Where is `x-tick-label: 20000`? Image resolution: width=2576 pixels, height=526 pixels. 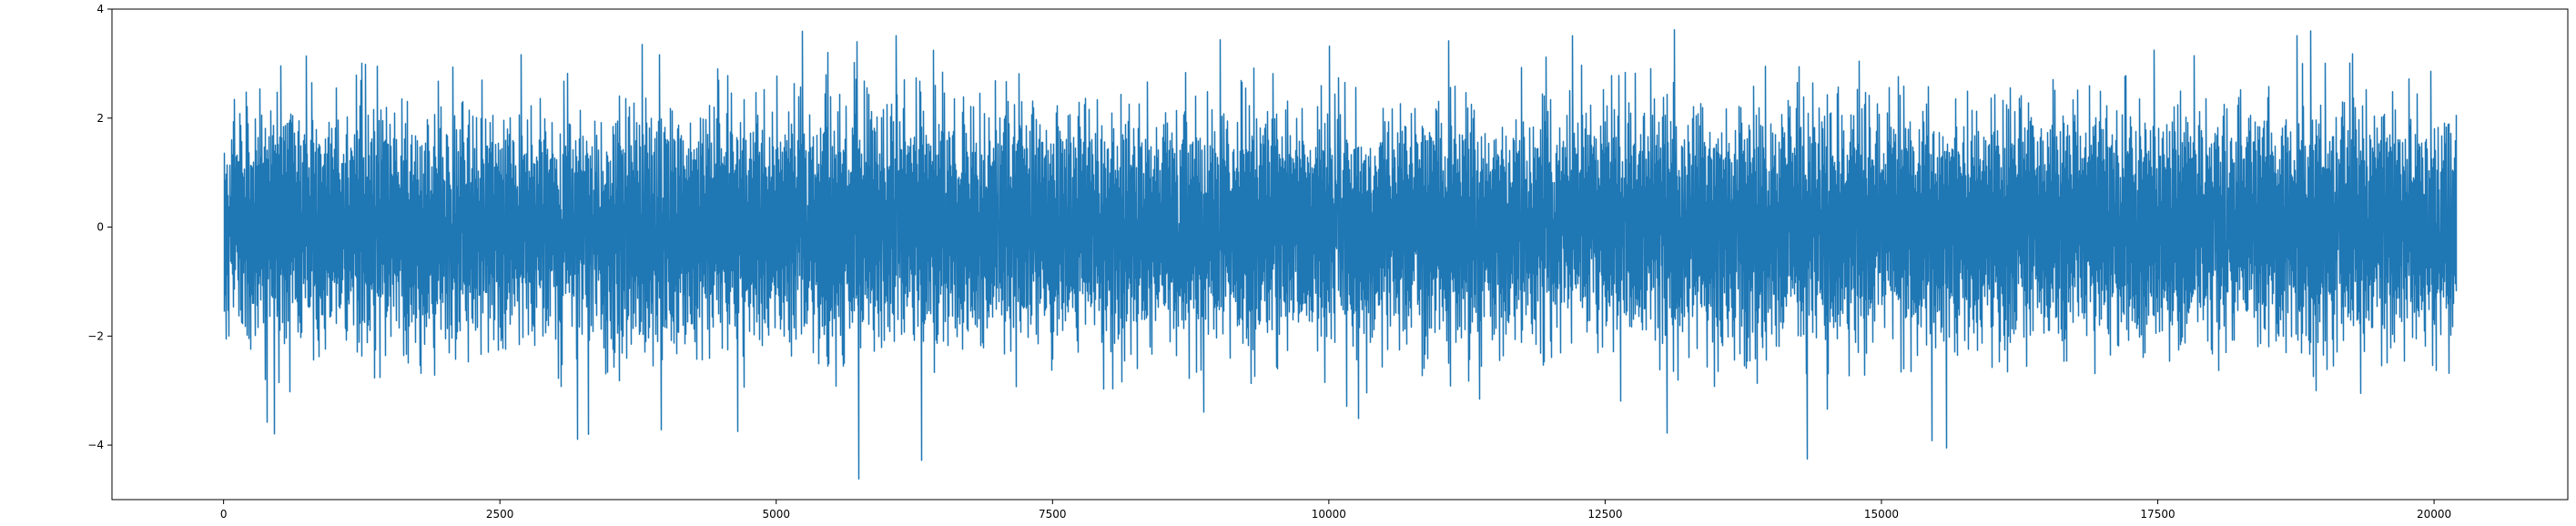
x-tick-label: 20000 is located at coordinates (2434, 514).